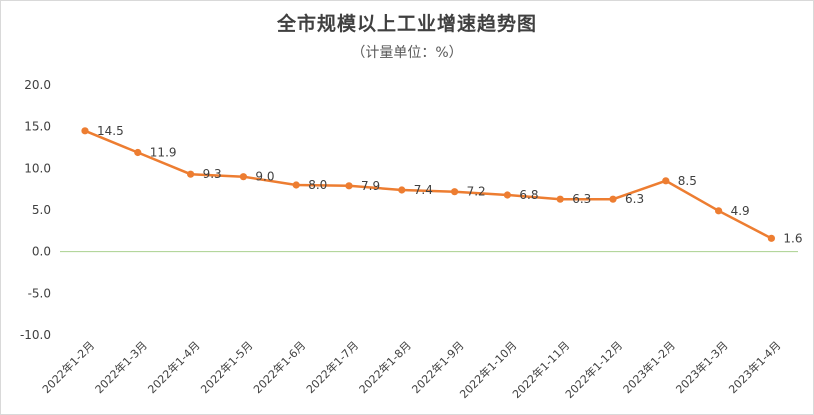 This screenshot has height=415, width=814. Describe the element at coordinates (163, 153) in the screenshot. I see `data-label: 11.9` at that location.